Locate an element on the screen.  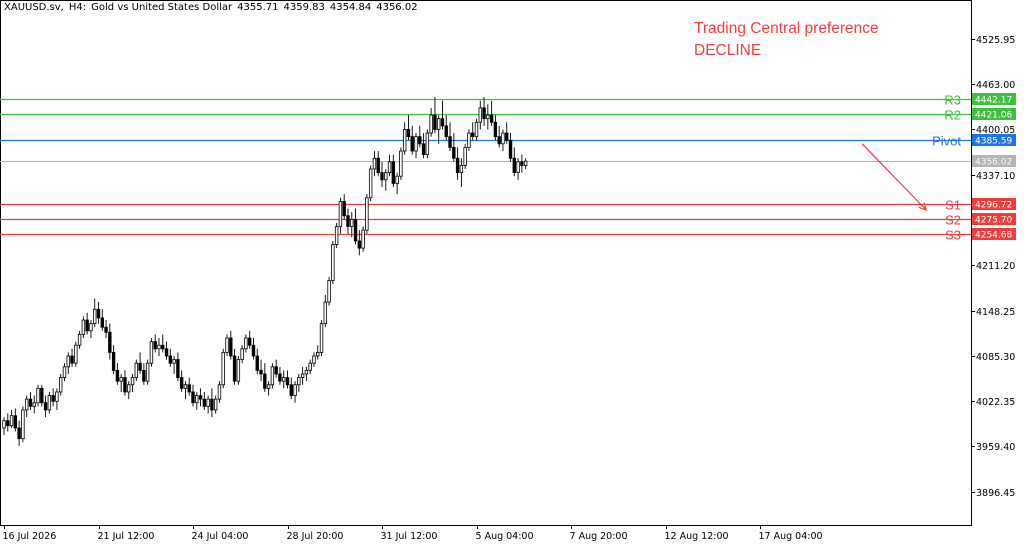
preference-direction: DECLINE is located at coordinates (728, 50).